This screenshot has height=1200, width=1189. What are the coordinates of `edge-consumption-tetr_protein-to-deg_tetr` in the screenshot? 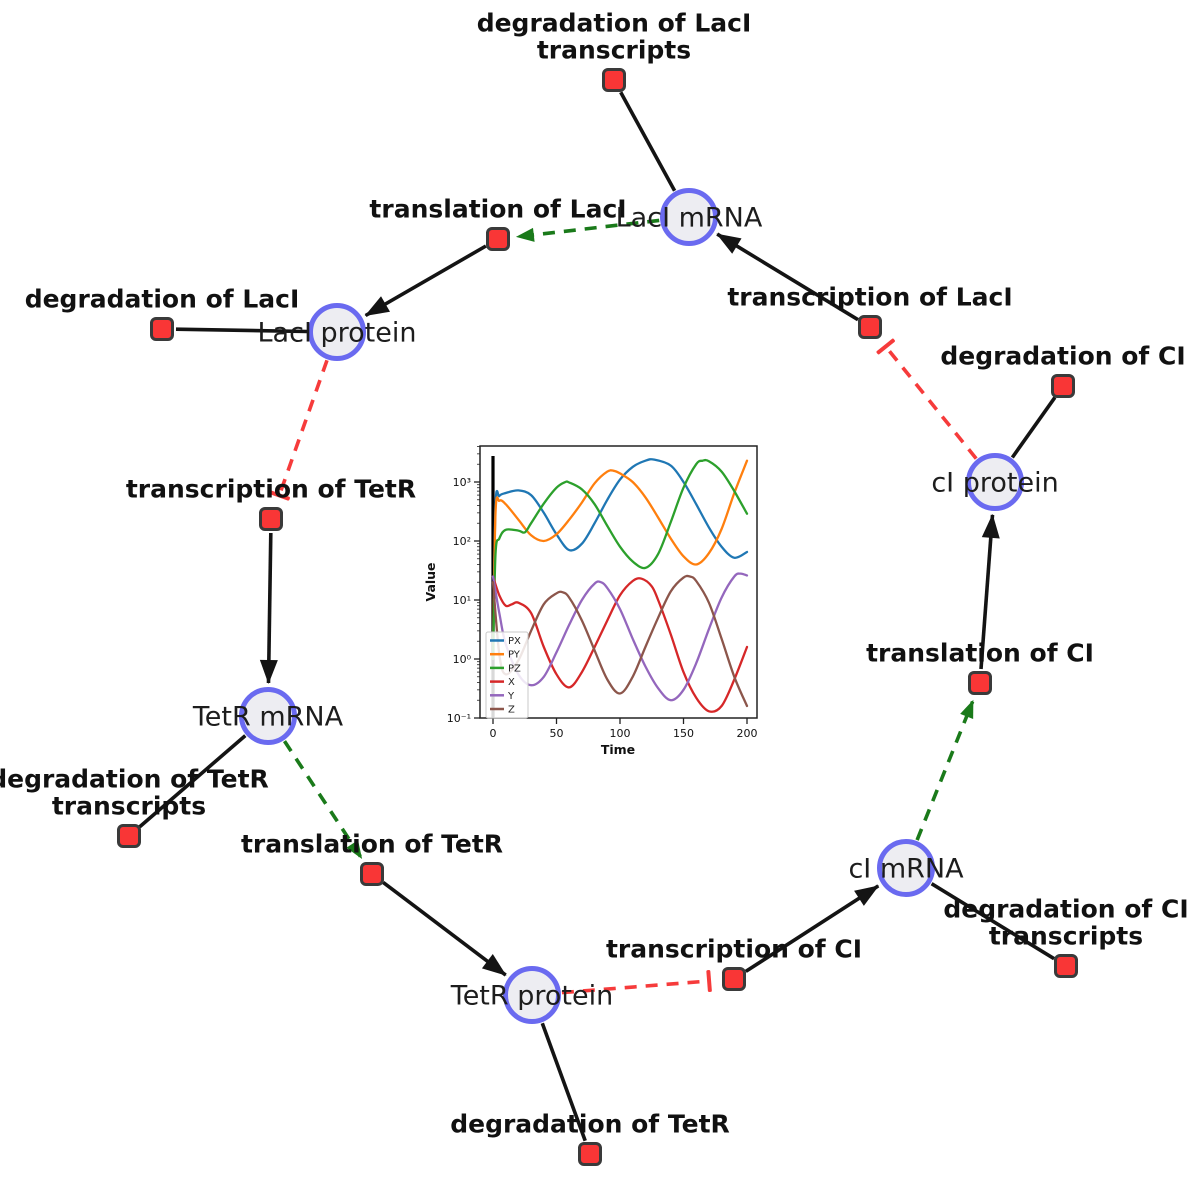 It's located at (563, 1082).